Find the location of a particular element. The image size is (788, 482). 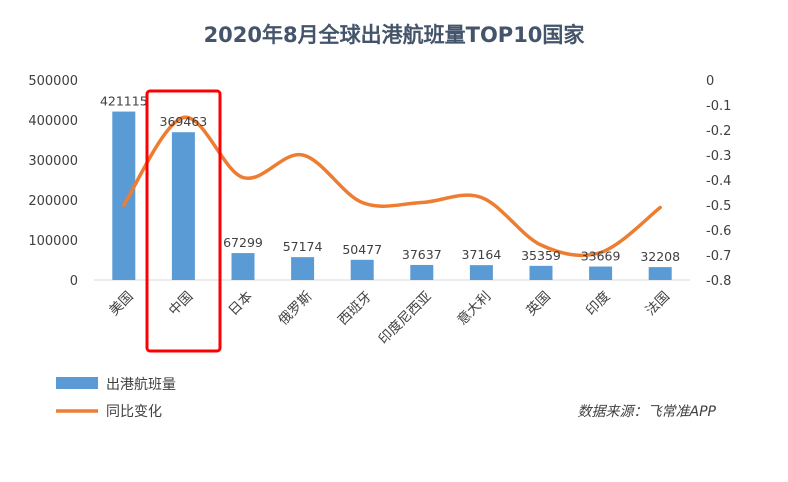

category-label: 英国 is located at coordinates (538, 303).